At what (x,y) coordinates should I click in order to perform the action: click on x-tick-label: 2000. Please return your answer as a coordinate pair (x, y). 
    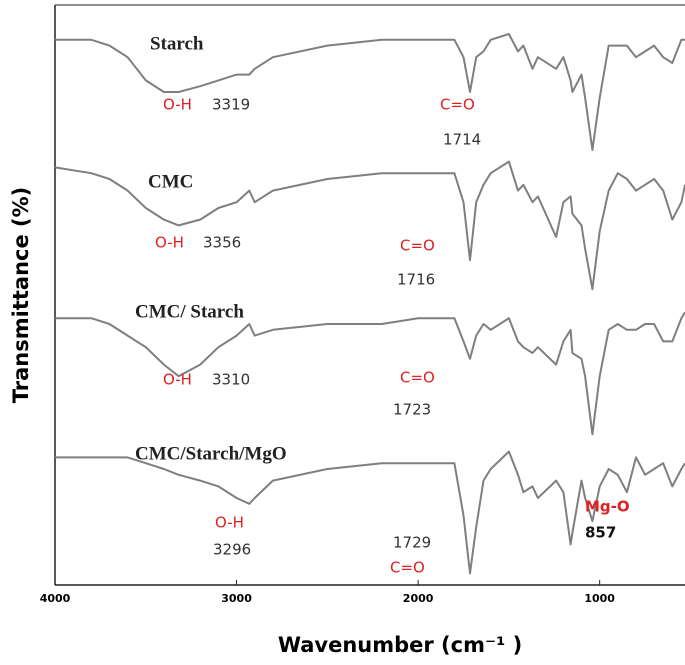
    Looking at the image, I should click on (418, 598).